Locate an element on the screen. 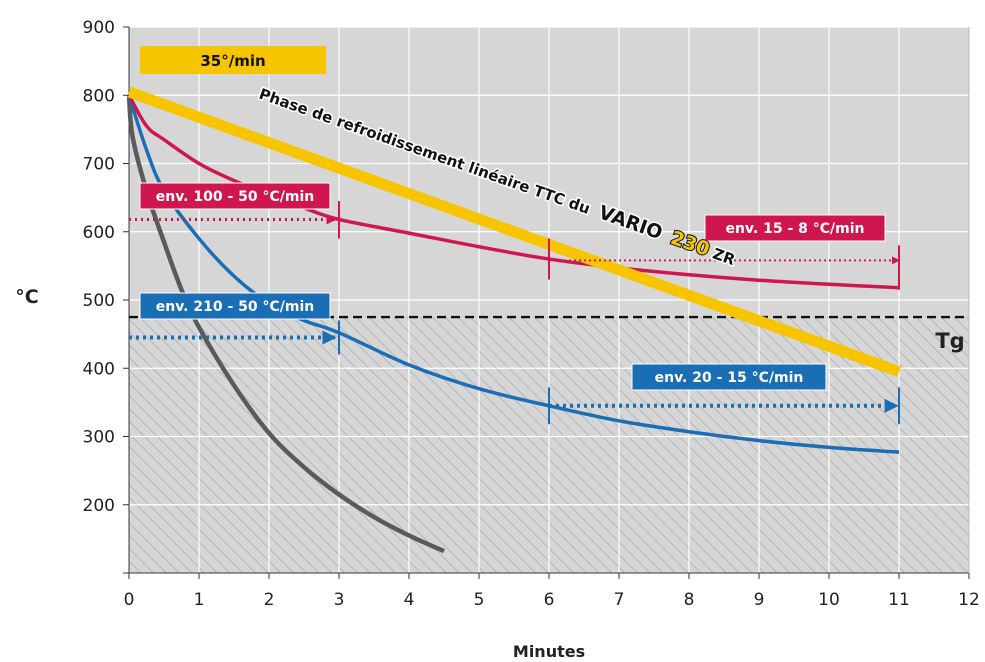 This screenshot has height=662, width=985. label-35-per-min: 35°/min is located at coordinates (233, 60).